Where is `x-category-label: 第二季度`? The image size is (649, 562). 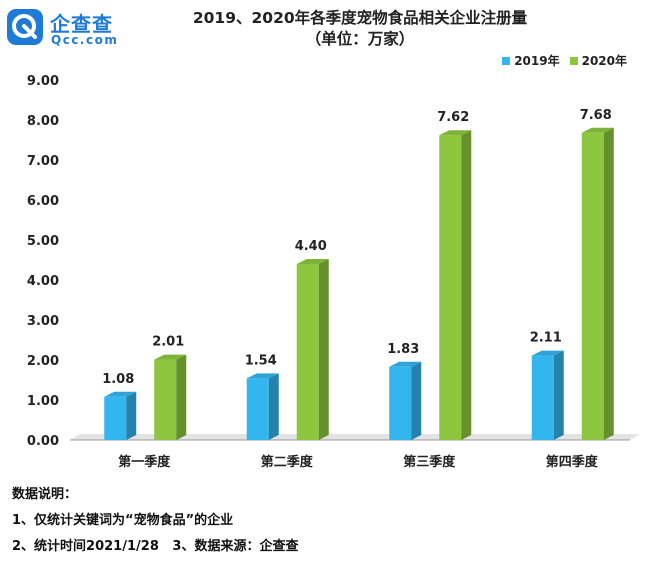 x-category-label: 第二季度 is located at coordinates (287, 462).